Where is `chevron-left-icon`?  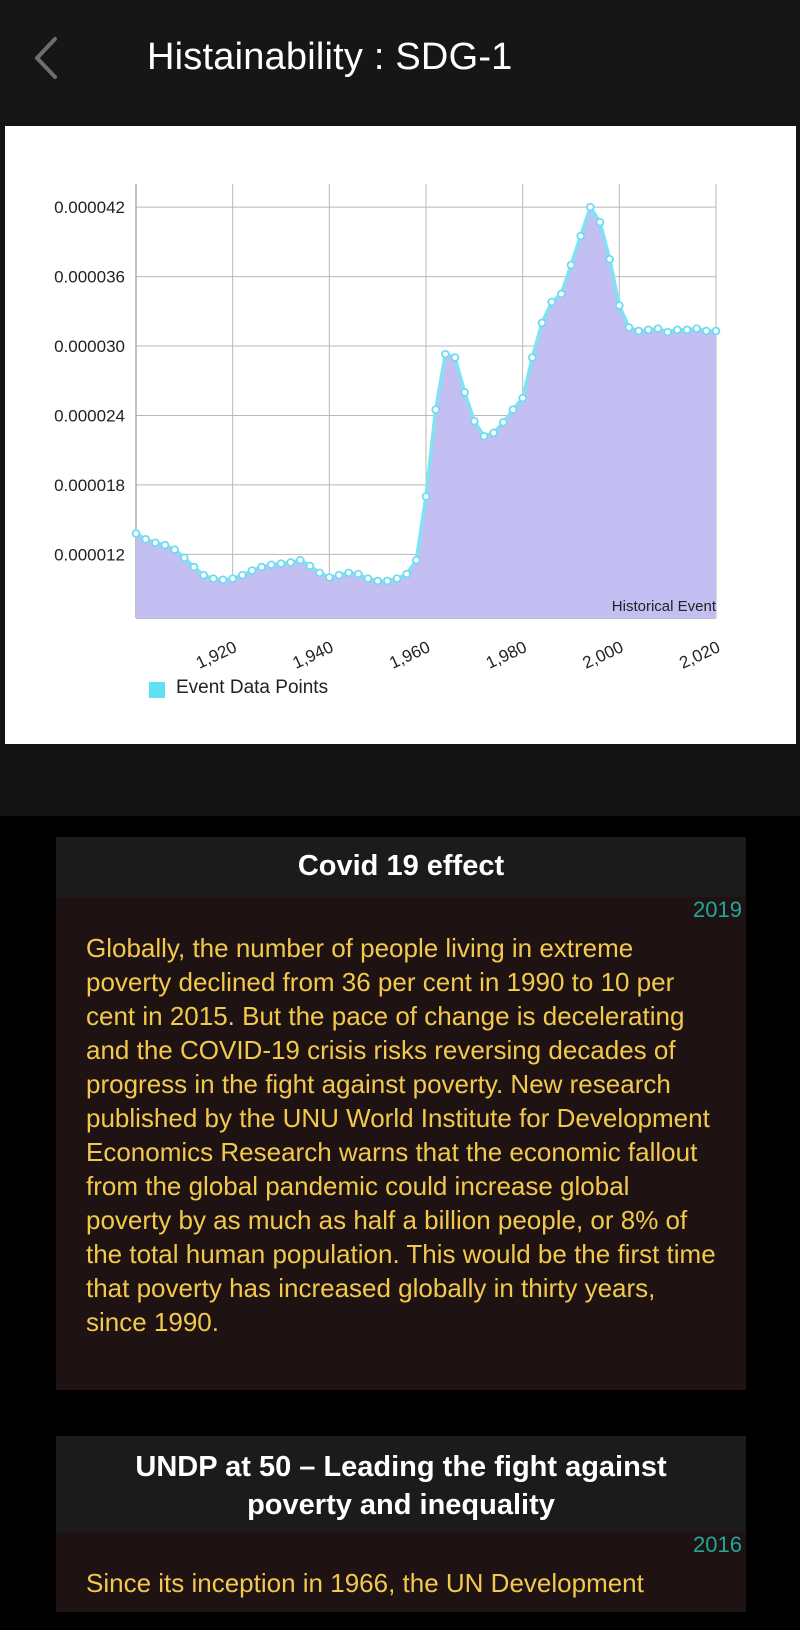
chevron-left-icon is located at coordinates (46, 58).